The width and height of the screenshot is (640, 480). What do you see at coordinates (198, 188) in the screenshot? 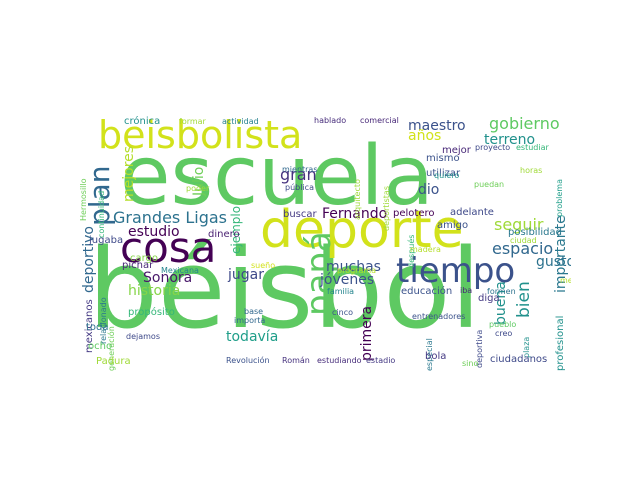
I see `cloud-word: poder` at bounding box center [198, 188].